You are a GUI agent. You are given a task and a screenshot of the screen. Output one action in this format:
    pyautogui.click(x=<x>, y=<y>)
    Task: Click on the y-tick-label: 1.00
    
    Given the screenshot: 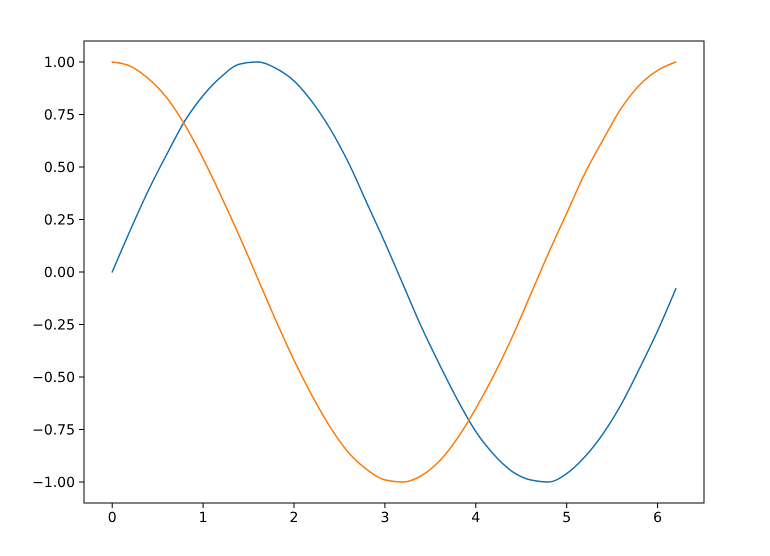 What is the action you would take?
    pyautogui.click(x=59, y=62)
    